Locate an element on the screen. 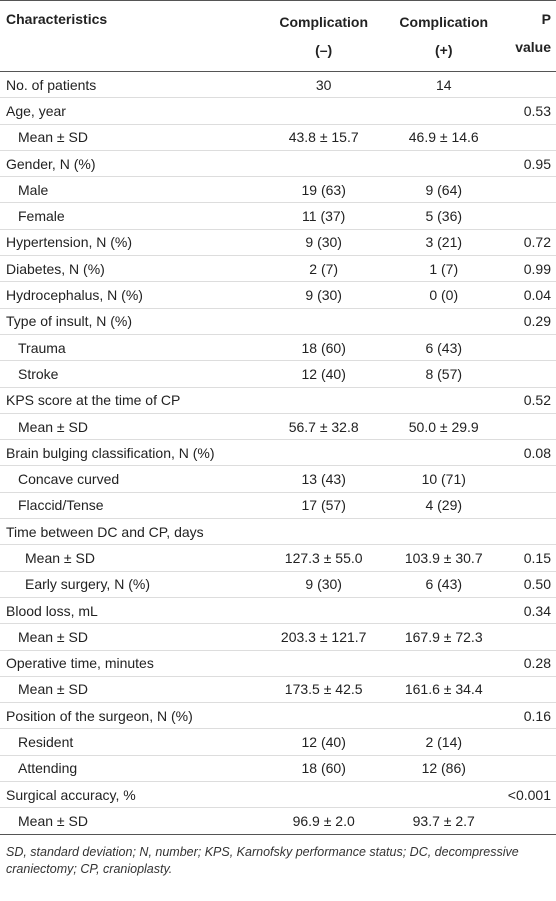 The image size is (556, 901). table-row: Concave curved 13 (43) 10 (71) is located at coordinates (278, 479).